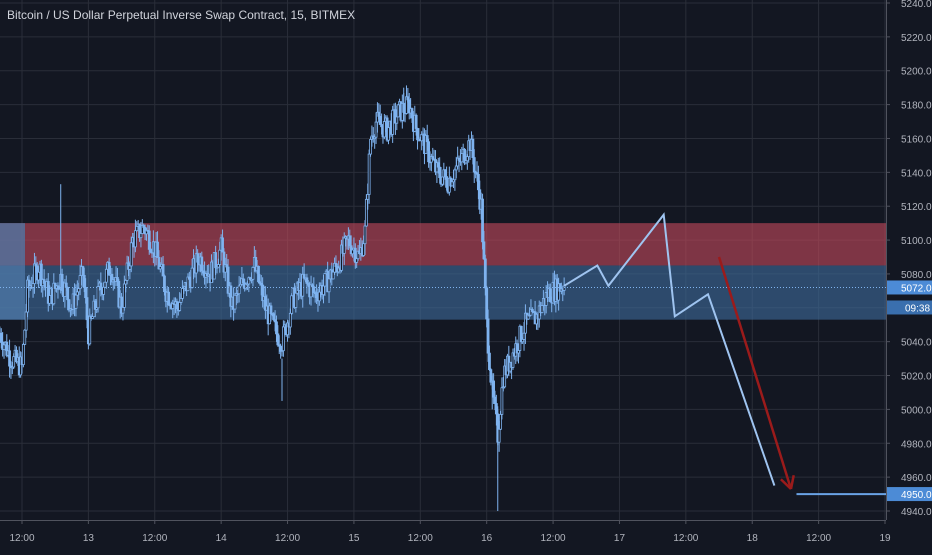 Image resolution: width=932 pixels, height=555 pixels. I want to click on current-price-tag, so click(909, 287).